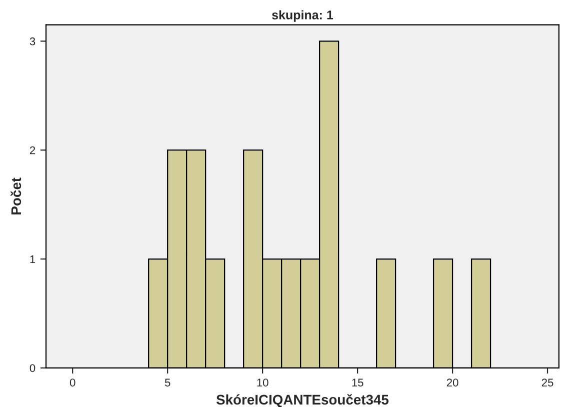 This screenshot has width=568, height=407. What do you see at coordinates (73, 382) in the screenshot?
I see `x-tick-label: 0` at bounding box center [73, 382].